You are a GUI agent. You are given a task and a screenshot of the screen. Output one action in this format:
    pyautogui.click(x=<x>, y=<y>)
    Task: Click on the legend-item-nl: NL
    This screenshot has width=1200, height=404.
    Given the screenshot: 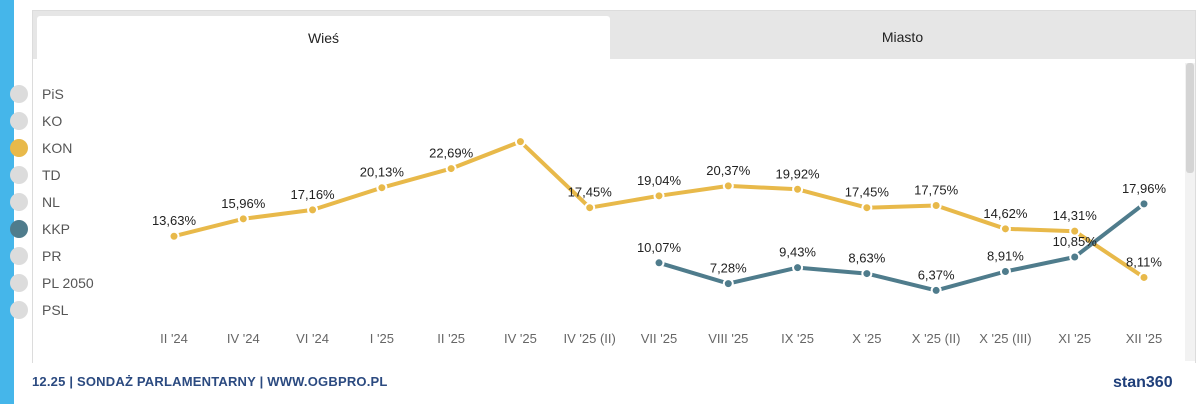 What is the action you would take?
    pyautogui.click(x=35, y=202)
    